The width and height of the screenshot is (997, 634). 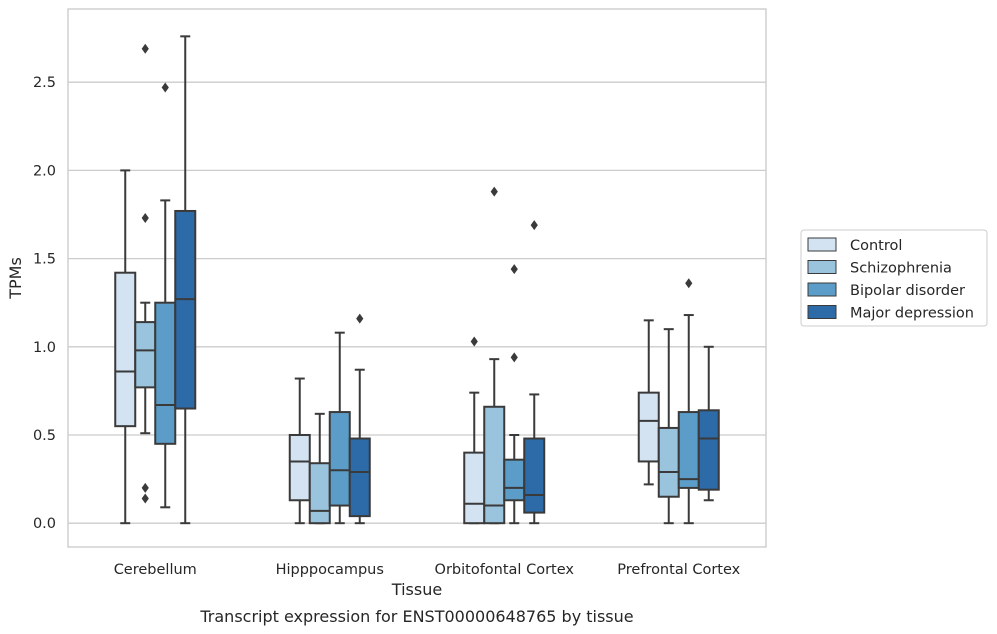 I want to click on y-tick-label: 1.0, so click(x=44, y=348).